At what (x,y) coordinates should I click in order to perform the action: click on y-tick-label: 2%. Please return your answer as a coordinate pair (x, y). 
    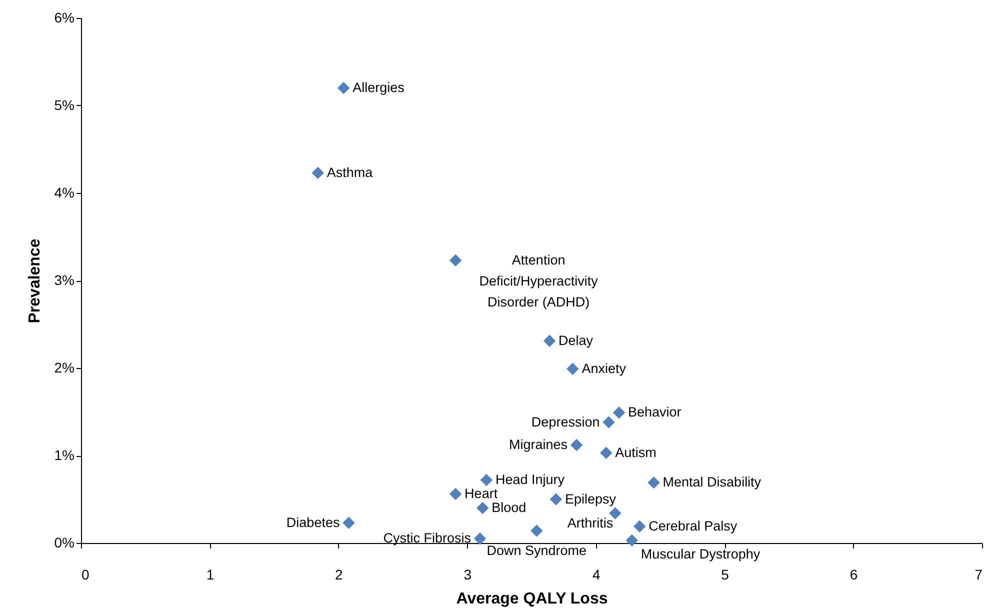
    Looking at the image, I should click on (64, 368).